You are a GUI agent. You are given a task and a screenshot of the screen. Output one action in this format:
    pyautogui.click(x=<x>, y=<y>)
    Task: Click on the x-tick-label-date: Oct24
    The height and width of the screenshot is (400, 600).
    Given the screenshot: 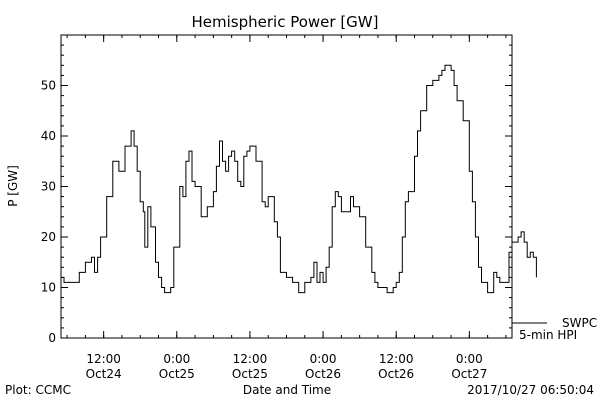 What is the action you would take?
    pyautogui.click(x=104, y=374)
    